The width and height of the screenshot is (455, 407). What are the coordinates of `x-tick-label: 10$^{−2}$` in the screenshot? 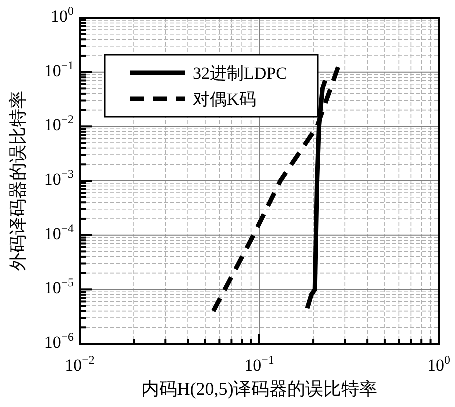 It's located at (80, 364).